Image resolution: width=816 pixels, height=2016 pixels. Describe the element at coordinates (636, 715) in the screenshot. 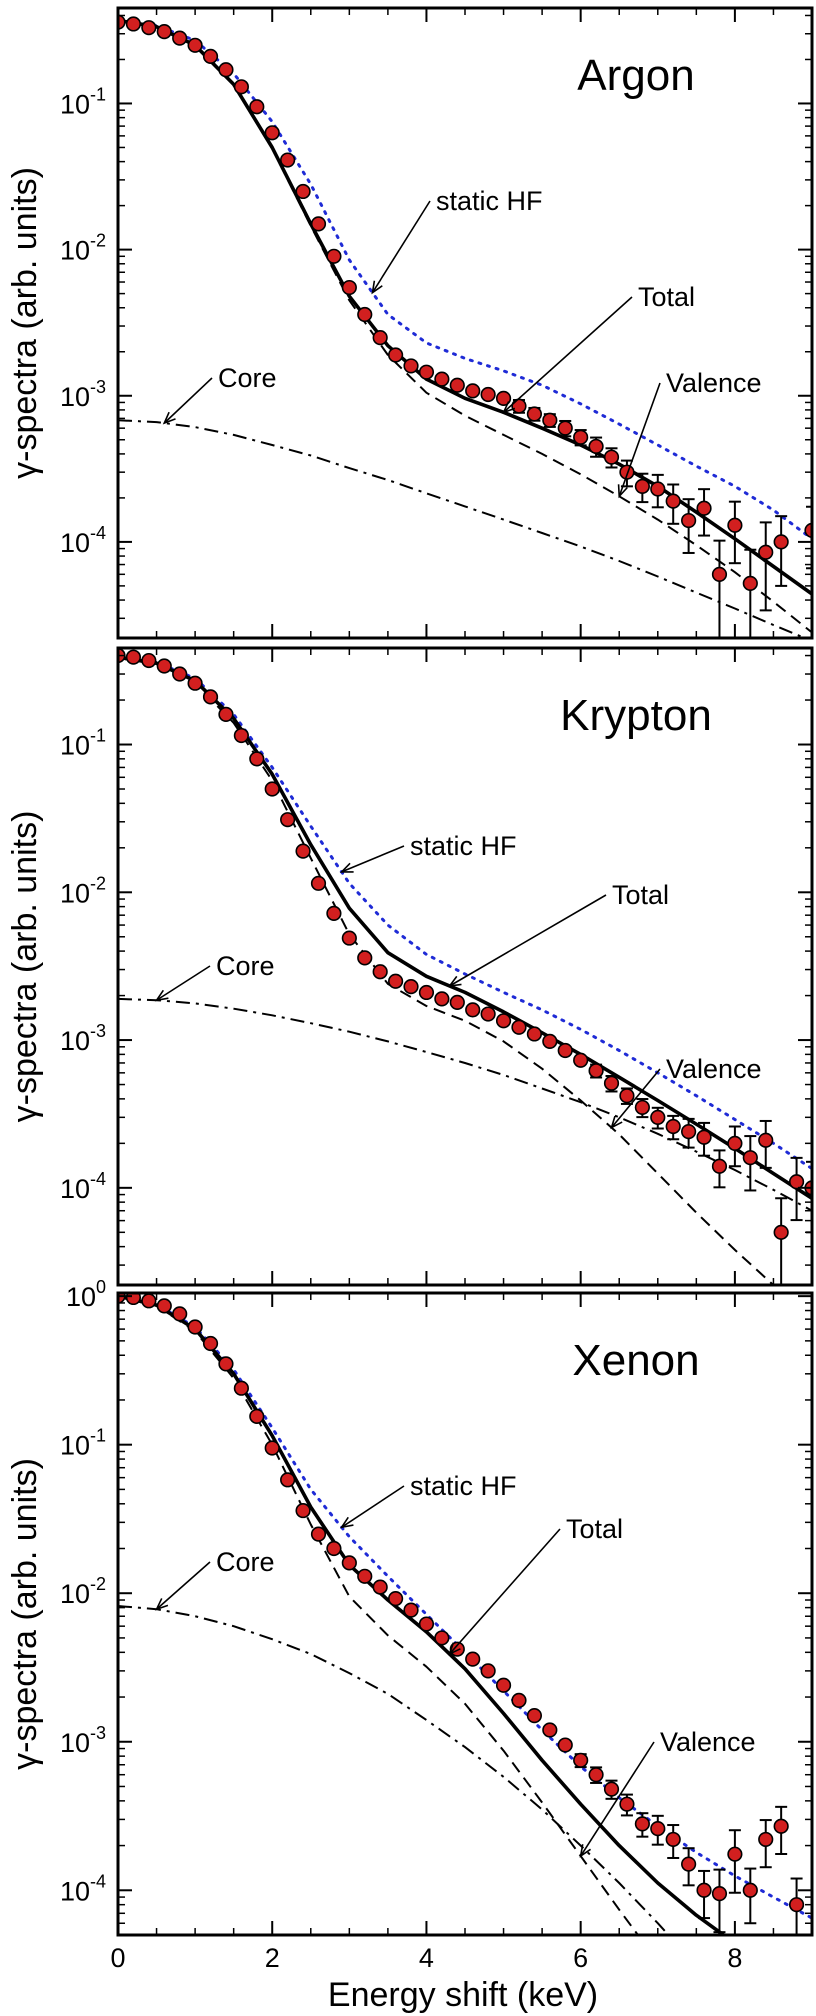

I see `panel-title: Krypton` at that location.